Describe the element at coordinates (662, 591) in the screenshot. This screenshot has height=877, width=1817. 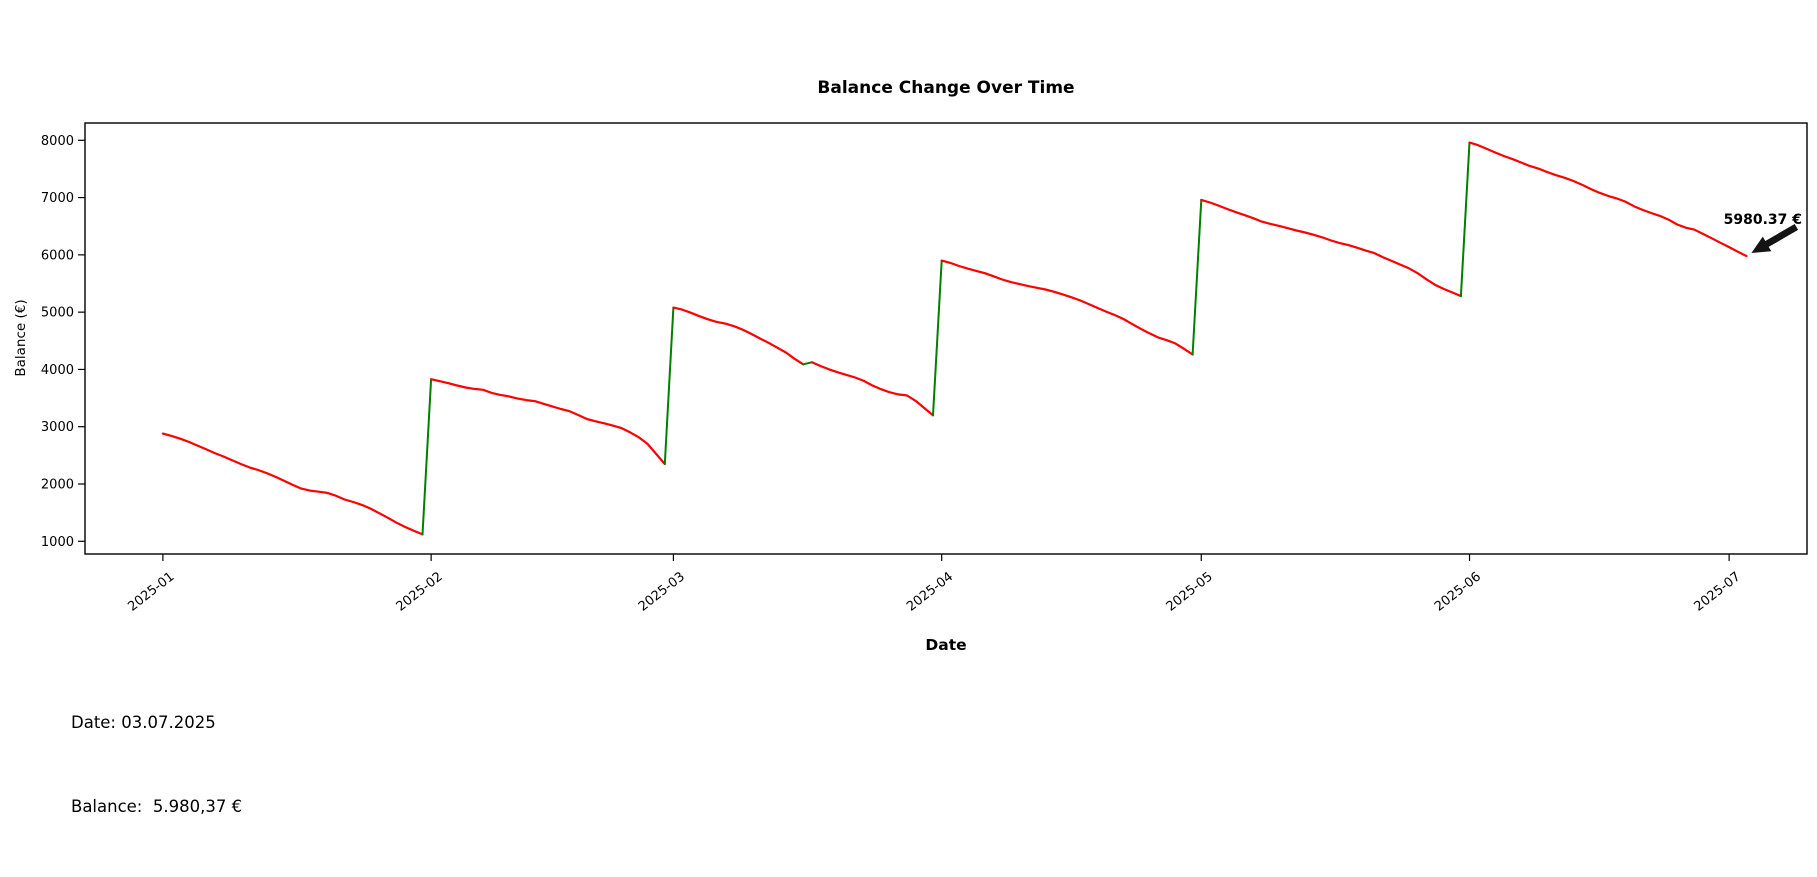
I see `x-tick-label: 2025-03` at that location.